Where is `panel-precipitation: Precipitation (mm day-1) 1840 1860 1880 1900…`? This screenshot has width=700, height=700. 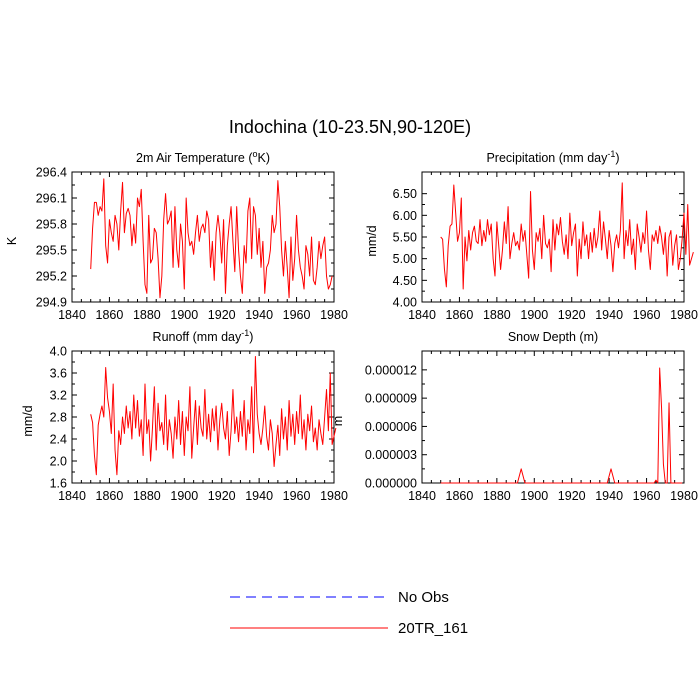
panel-precipitation: Precipitation (mm day-1) 1840 1860 1880 1900… is located at coordinates (531, 235).